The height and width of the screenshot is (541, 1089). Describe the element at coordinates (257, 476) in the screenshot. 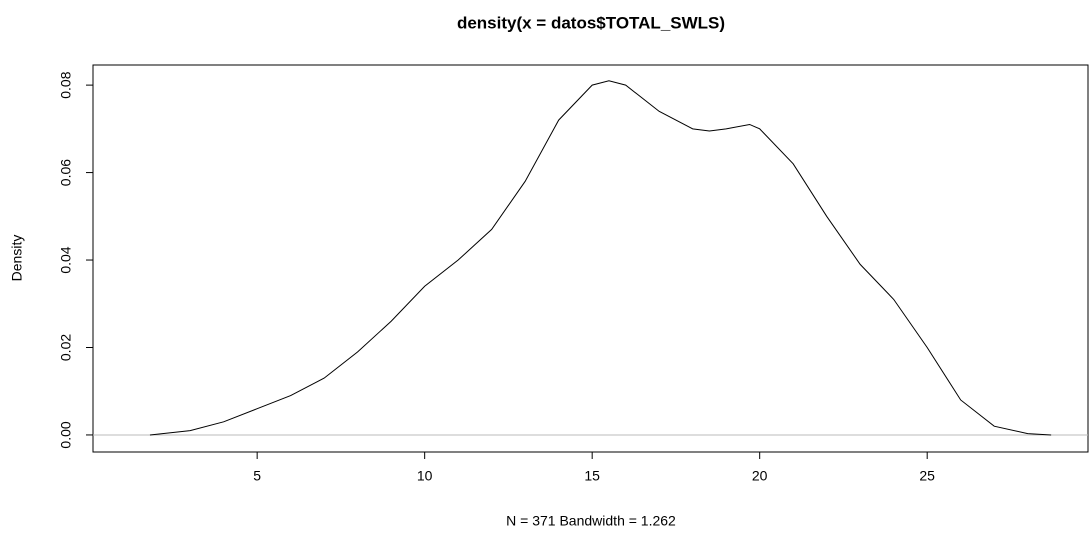

I see `x-tick-label: 5` at that location.